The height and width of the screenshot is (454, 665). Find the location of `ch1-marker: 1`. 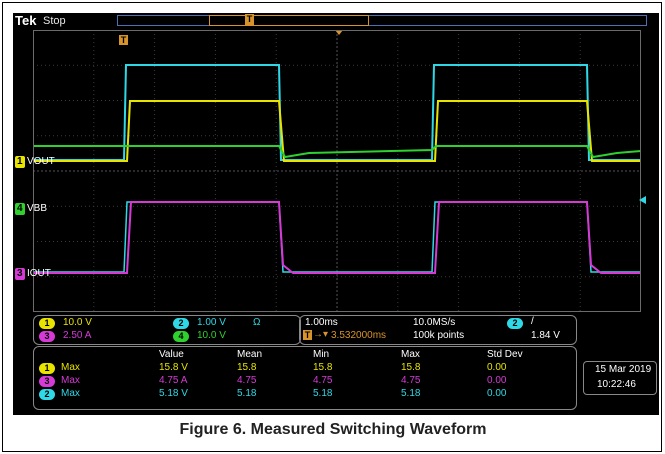

ch1-marker: 1 is located at coordinates (20, 162).